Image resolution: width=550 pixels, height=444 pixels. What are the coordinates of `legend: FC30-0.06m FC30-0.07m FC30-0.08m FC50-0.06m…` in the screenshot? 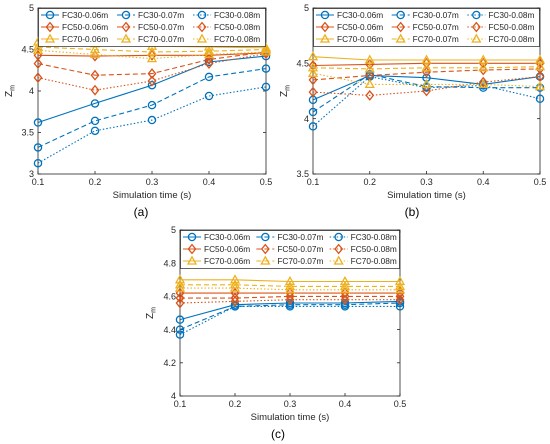 It's located at (290, 249).